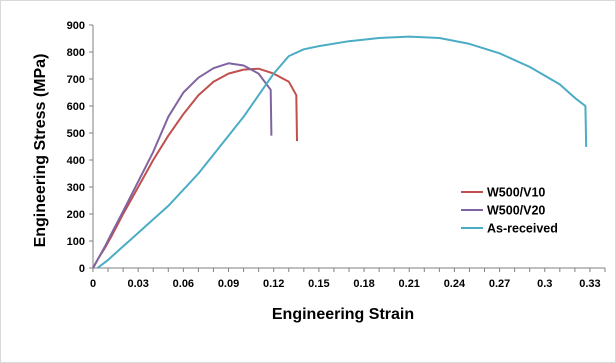 The height and width of the screenshot is (363, 616). Describe the element at coordinates (455, 284) in the screenshot. I see `x-tick-label: 0.24` at that location.